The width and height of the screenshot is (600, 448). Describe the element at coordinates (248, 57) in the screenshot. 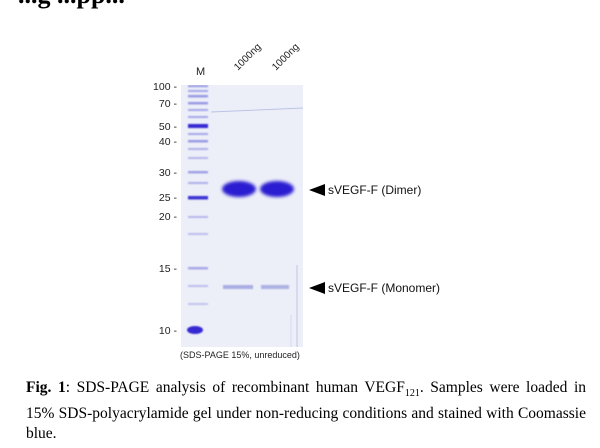

I see `lane-label-1: 1000ng` at that location.